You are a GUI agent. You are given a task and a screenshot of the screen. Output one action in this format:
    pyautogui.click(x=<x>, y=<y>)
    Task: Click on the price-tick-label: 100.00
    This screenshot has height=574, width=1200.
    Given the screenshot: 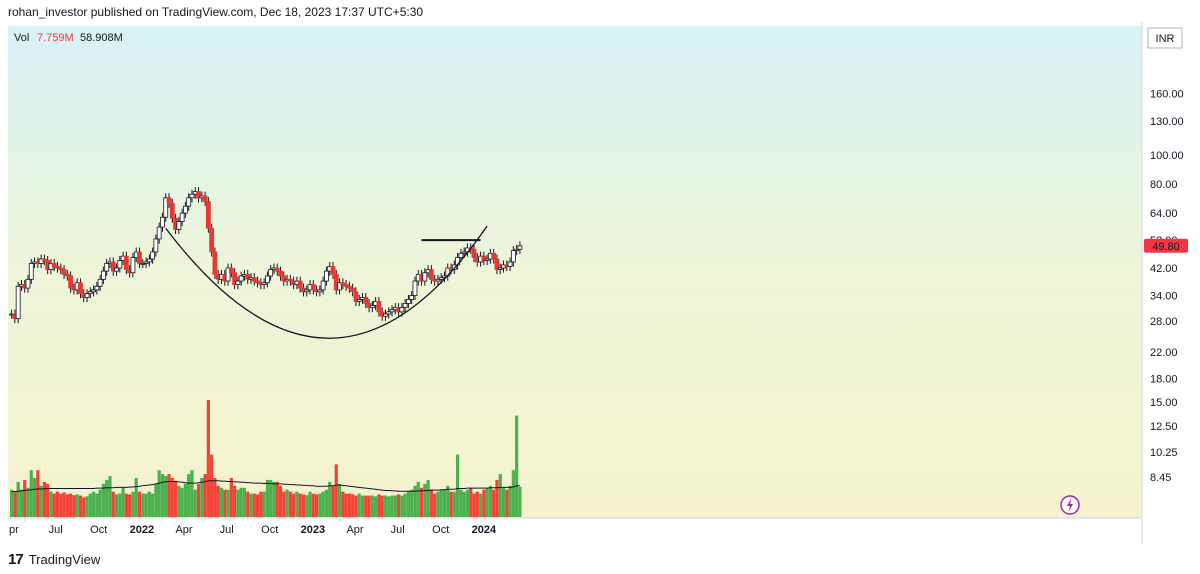 What is the action you would take?
    pyautogui.click(x=1167, y=156)
    